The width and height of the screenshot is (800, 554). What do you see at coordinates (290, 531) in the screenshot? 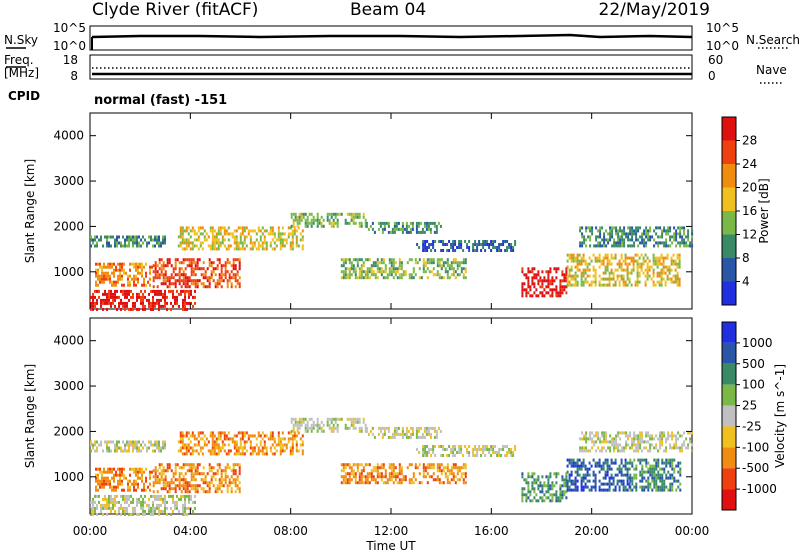
I see `xtick-label: 08:00` at bounding box center [290, 531].